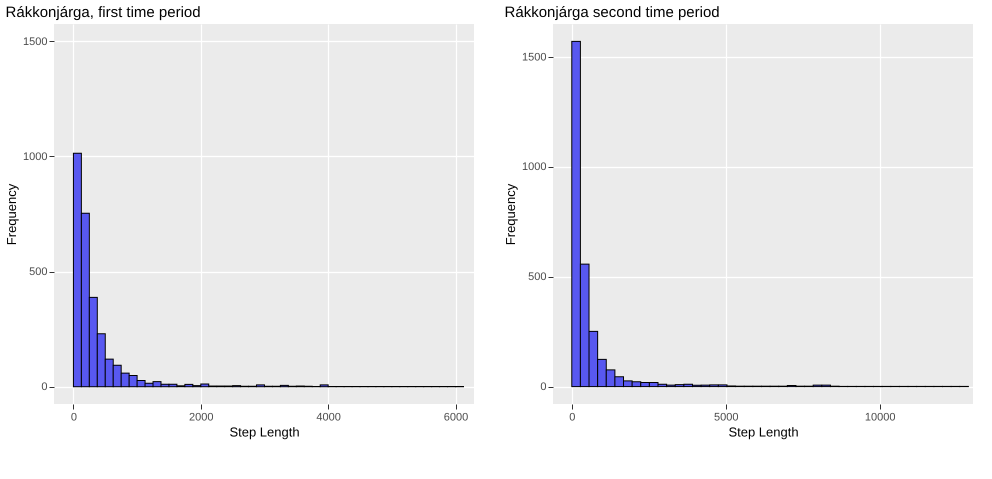  I want to click on x-tick-label: 6000, so click(456, 418).